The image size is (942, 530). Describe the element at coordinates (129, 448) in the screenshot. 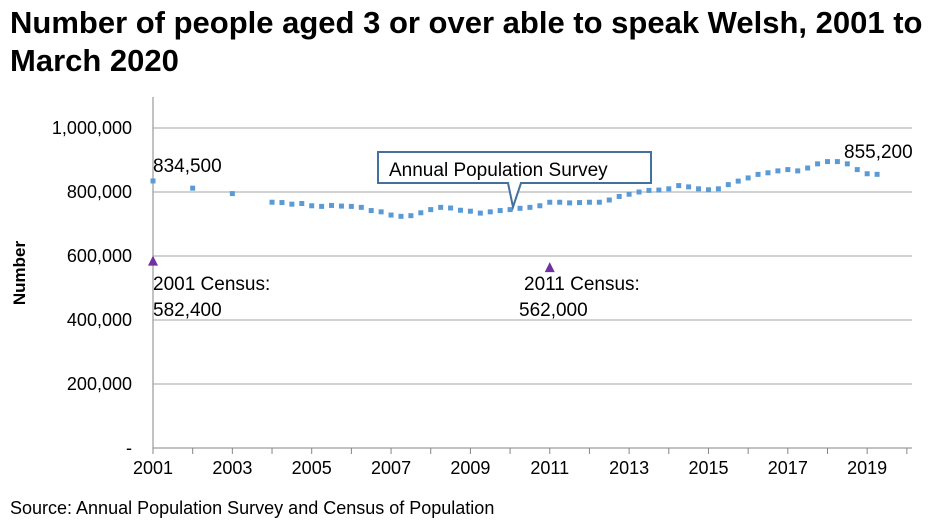

I see `y-tick-label: -` at that location.